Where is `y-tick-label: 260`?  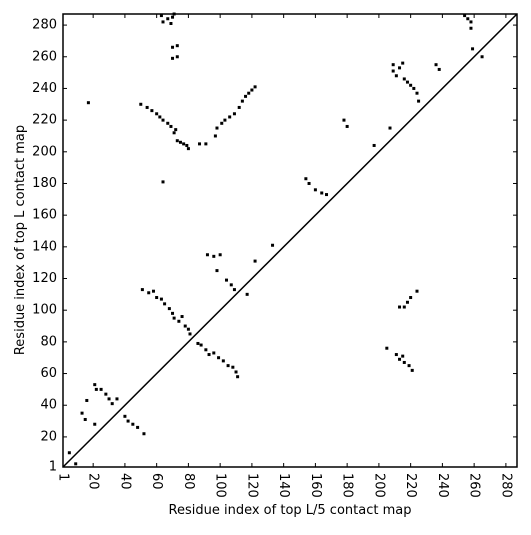 y-tick-label: 260 is located at coordinates (44, 56).